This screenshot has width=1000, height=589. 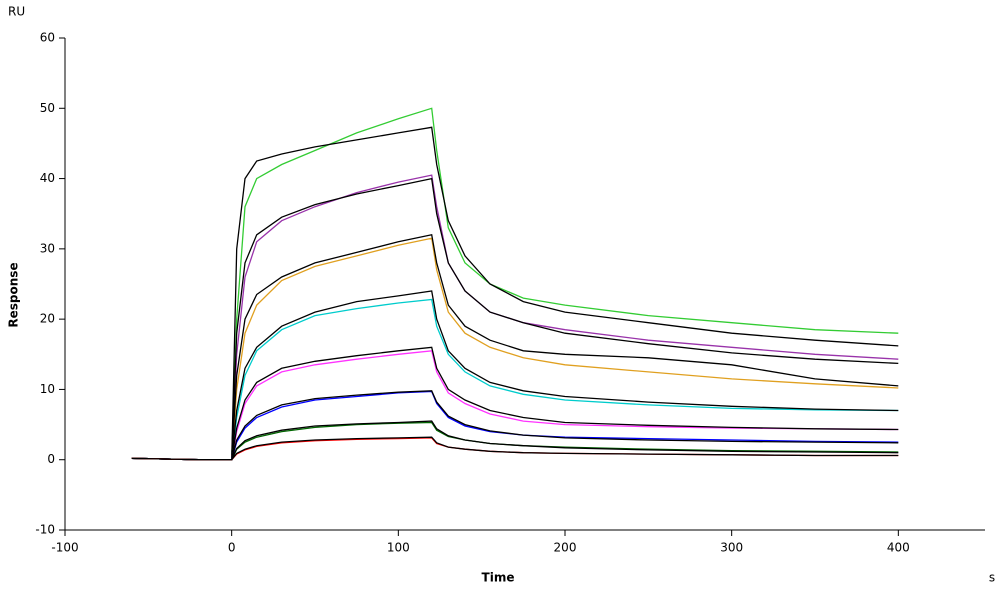 I want to click on x-unit: s, so click(x=992, y=578).